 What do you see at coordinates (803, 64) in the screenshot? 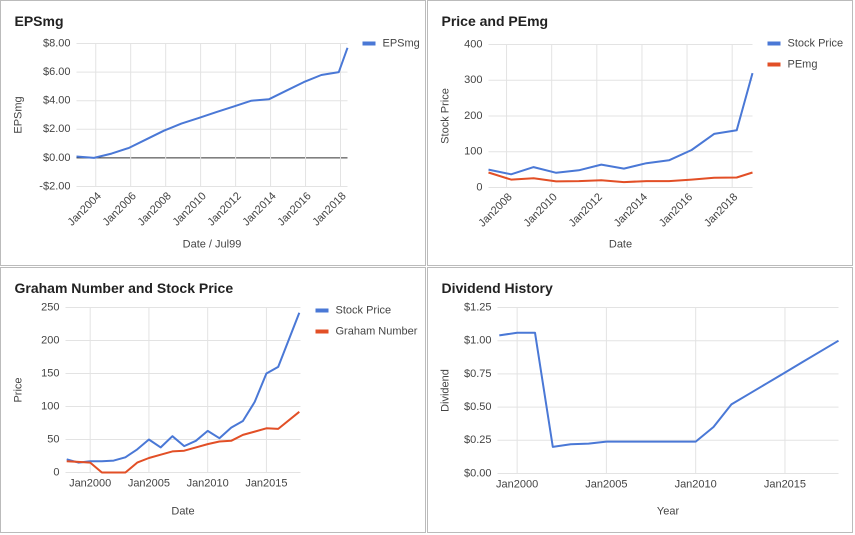
I see `legend-label: PEmg` at bounding box center [803, 64].